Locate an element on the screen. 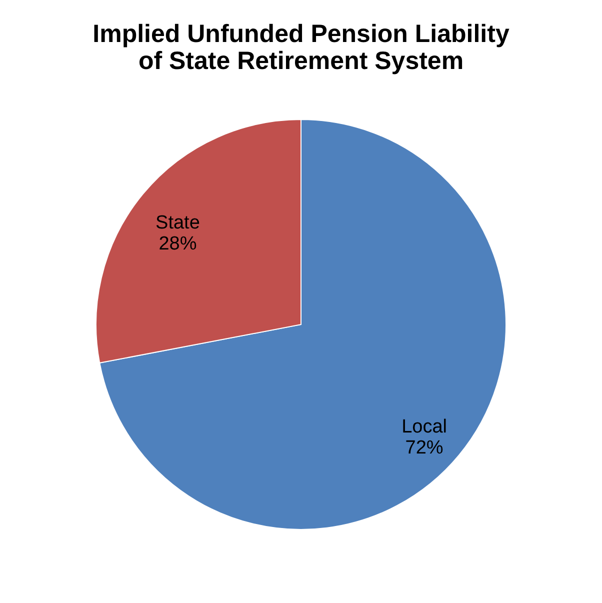  text: of State Retirement System is located at coordinates (301, 61).